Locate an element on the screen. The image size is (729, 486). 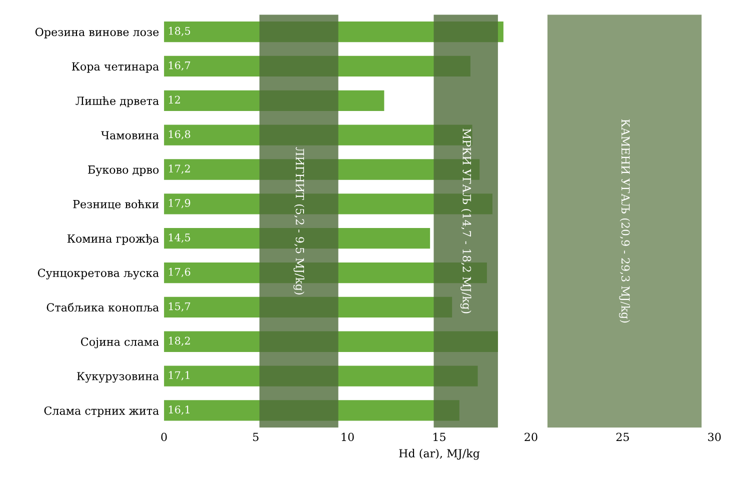
data-label: 12 is located at coordinates (174, 100).